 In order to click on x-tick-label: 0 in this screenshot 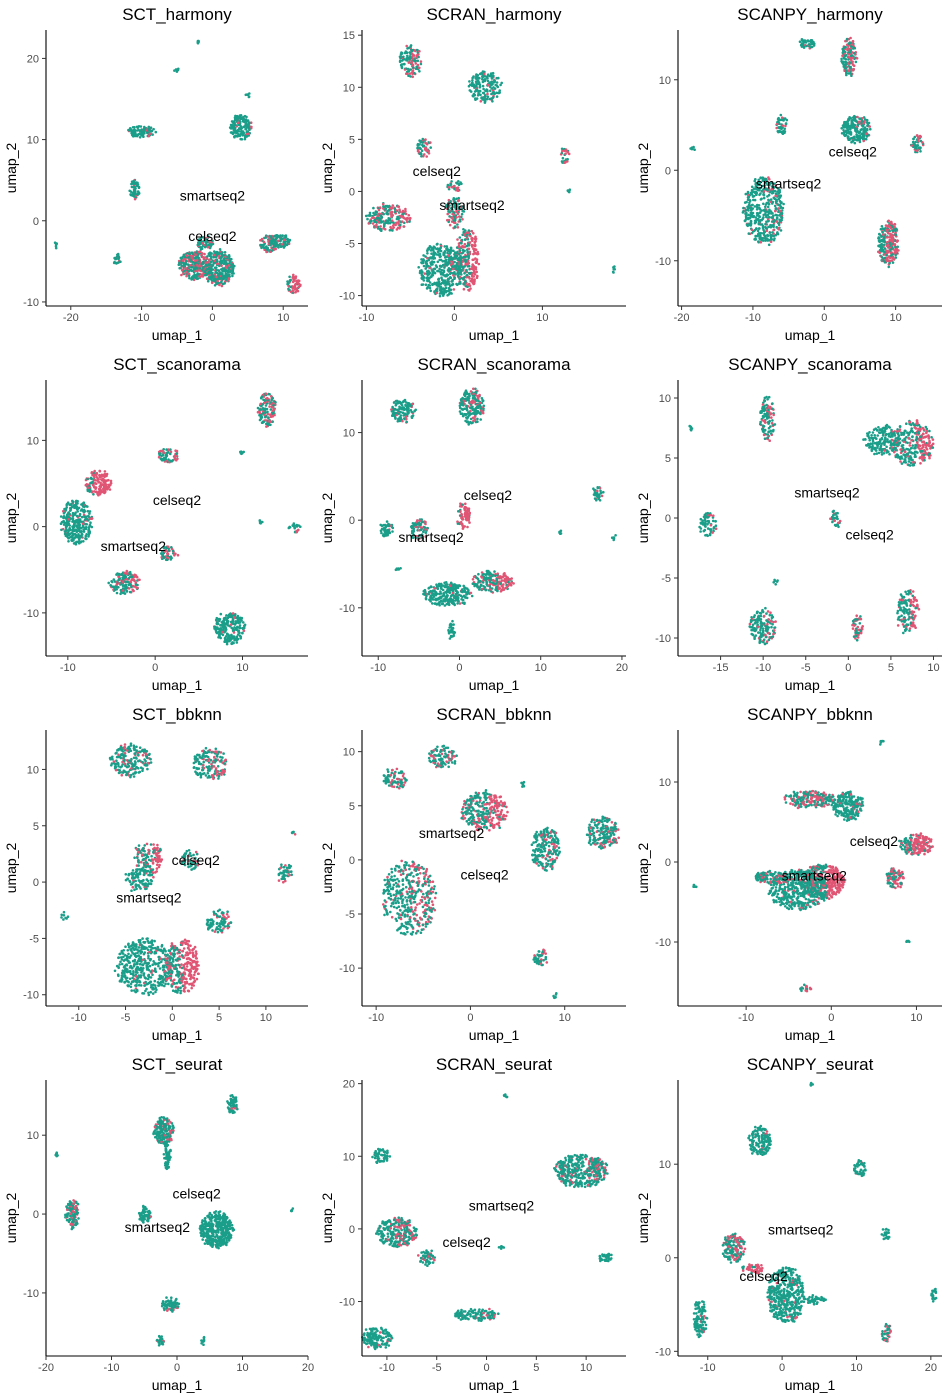, I will do `click(212, 318)`.